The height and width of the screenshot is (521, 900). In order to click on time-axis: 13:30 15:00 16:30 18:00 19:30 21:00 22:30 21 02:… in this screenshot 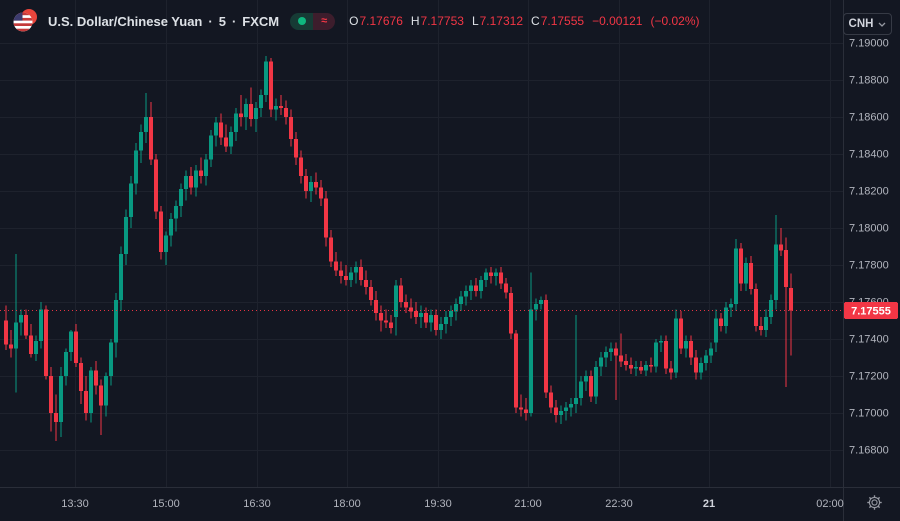, I will do `click(452, 504)`.